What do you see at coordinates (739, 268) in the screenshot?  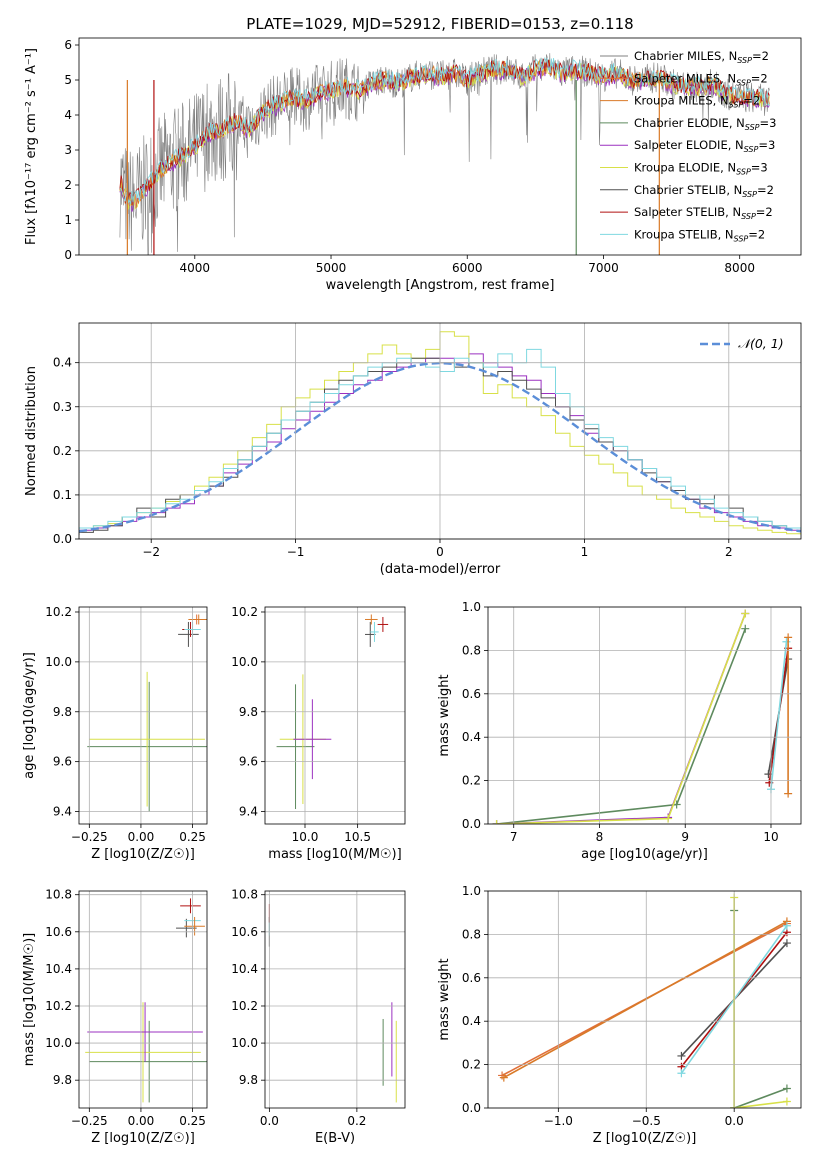 I see `x-tick-label: 8000` at bounding box center [739, 268].